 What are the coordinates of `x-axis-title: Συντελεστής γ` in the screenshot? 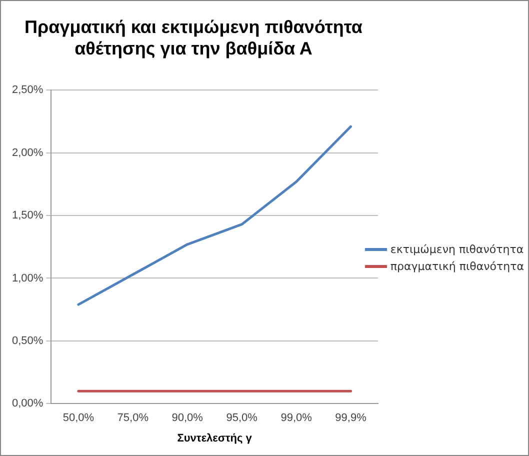 It's located at (215, 438).